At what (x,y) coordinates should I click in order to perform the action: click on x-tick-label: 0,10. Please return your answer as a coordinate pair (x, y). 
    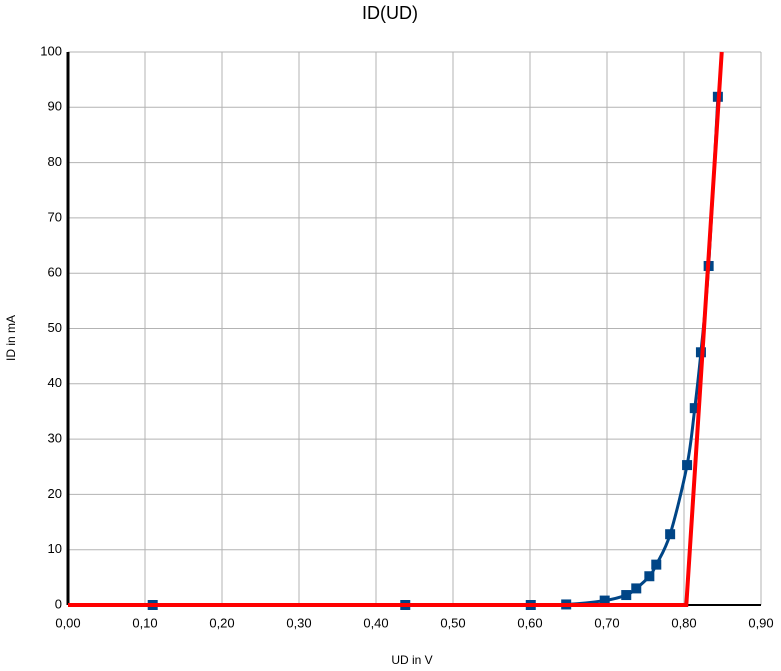
    Looking at the image, I should click on (144, 622).